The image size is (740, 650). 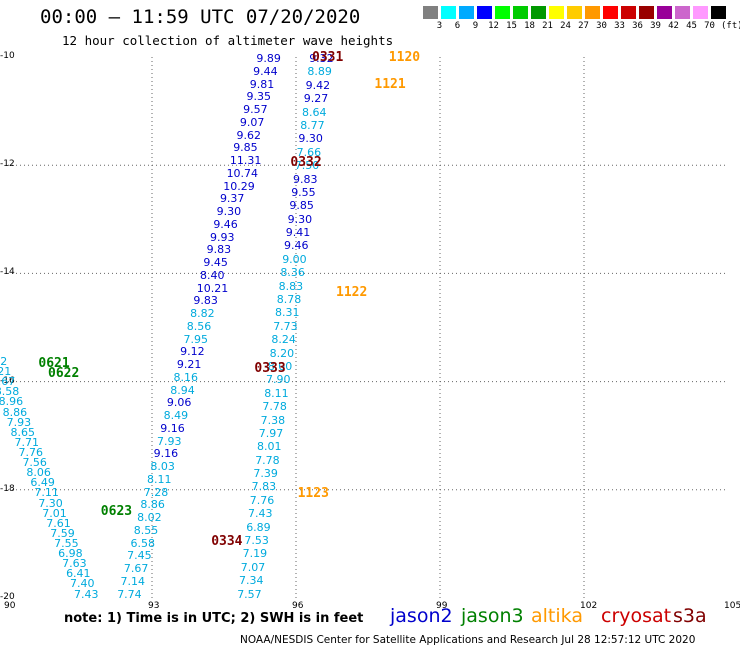 I want to click on wave-height-value: 7.38, so click(x=273, y=420).